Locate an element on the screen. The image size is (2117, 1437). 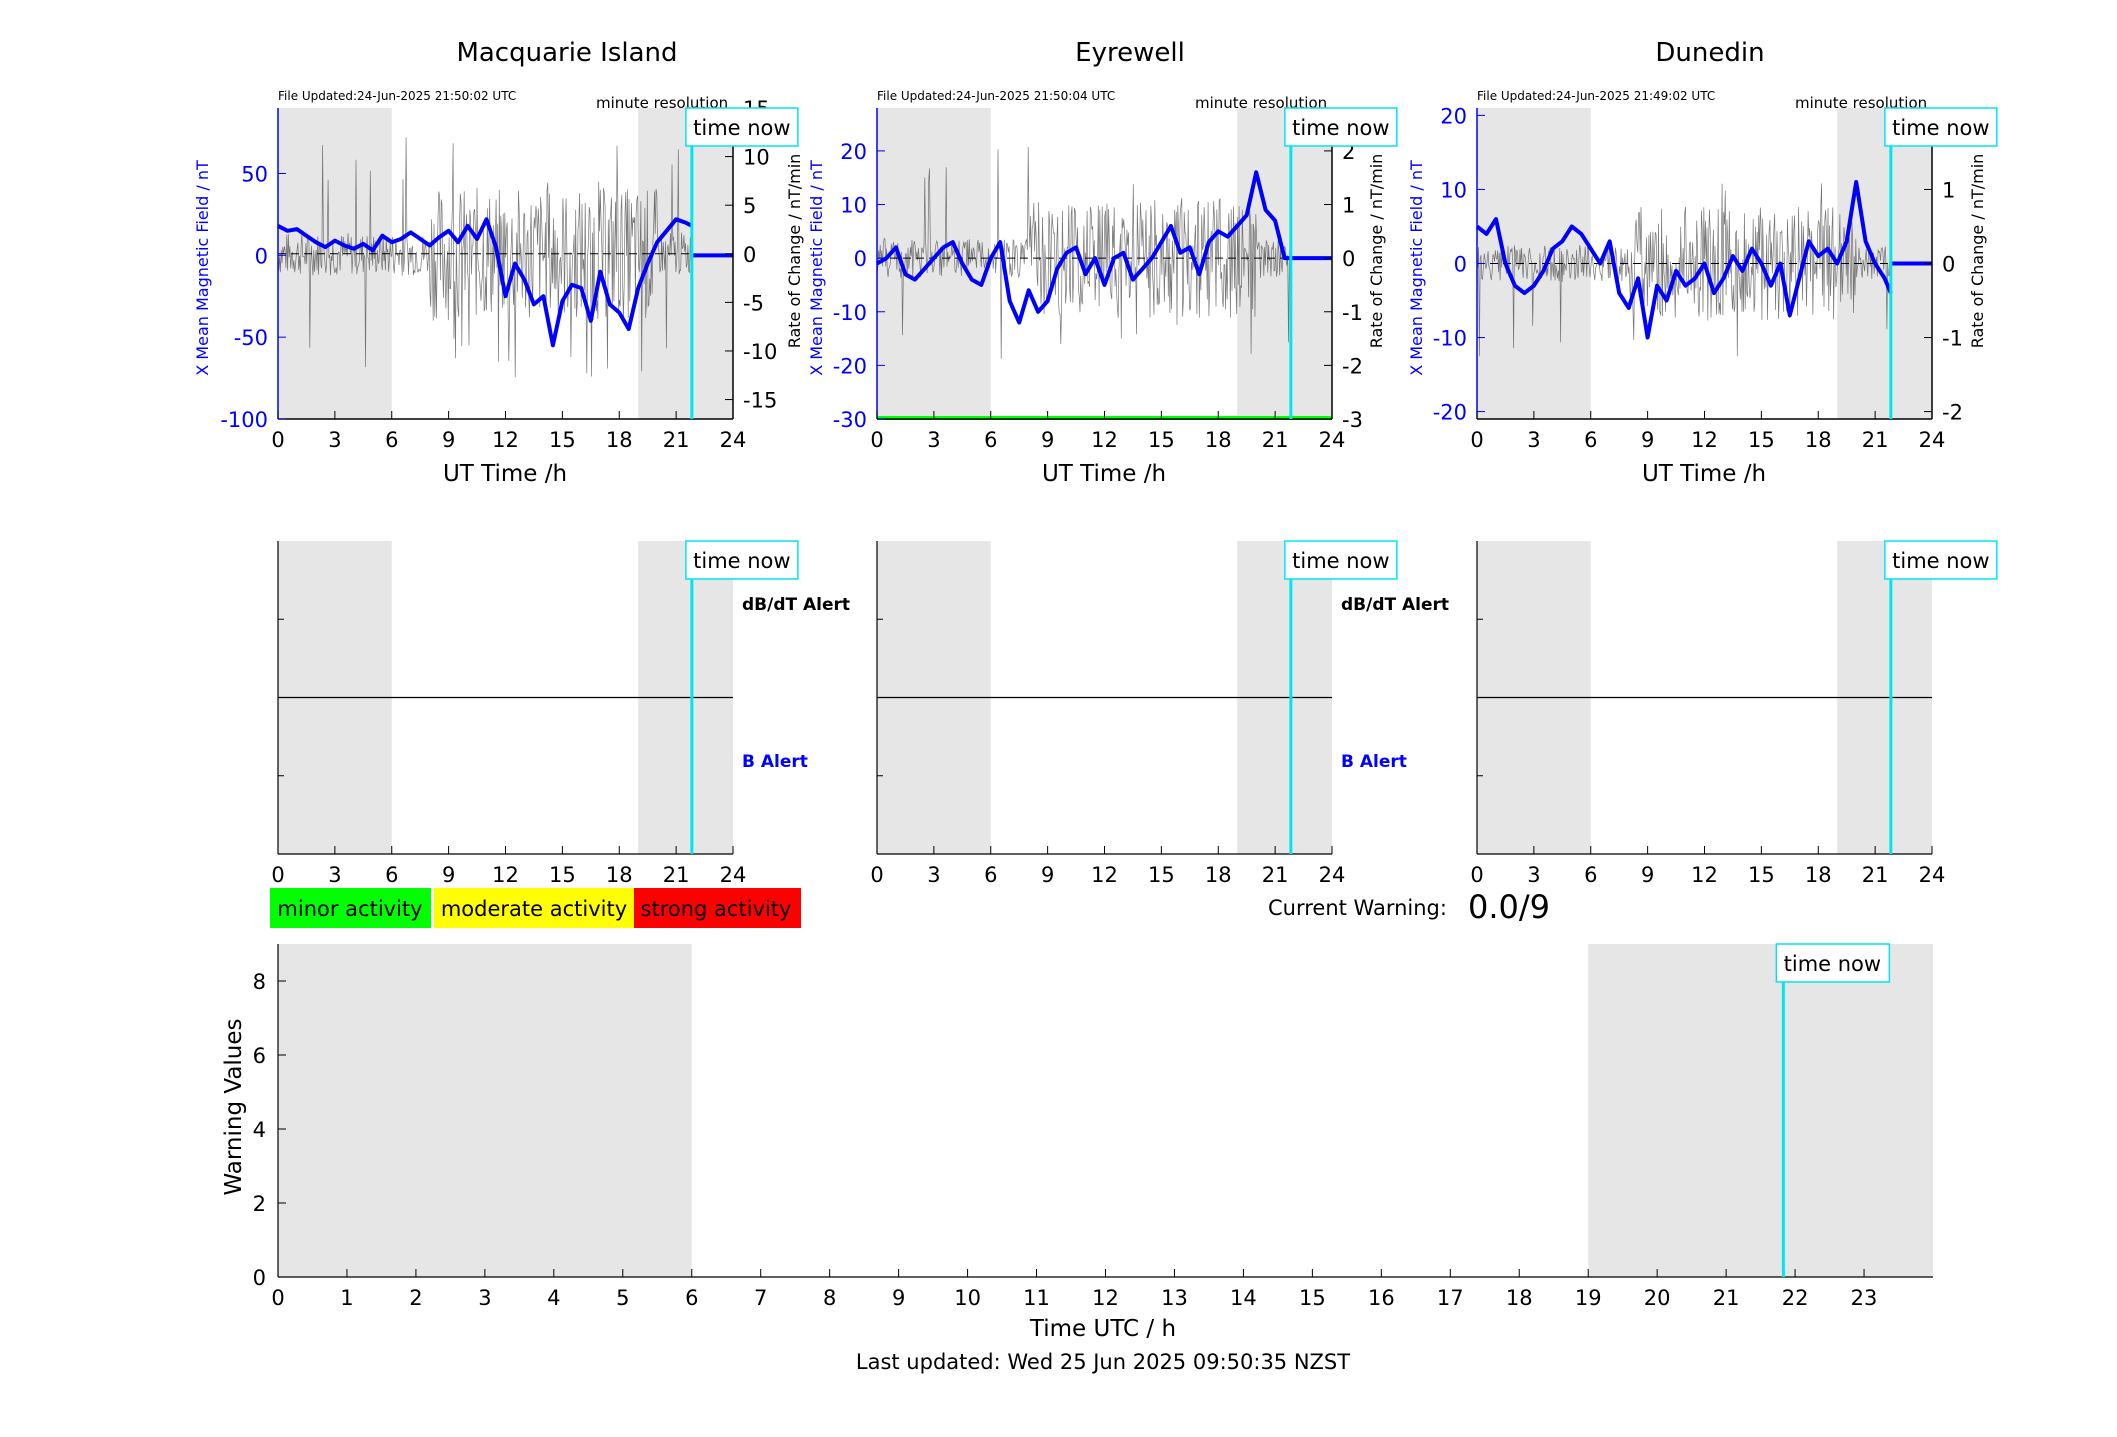
x-tick-label: 10 is located at coordinates (967, 1298).